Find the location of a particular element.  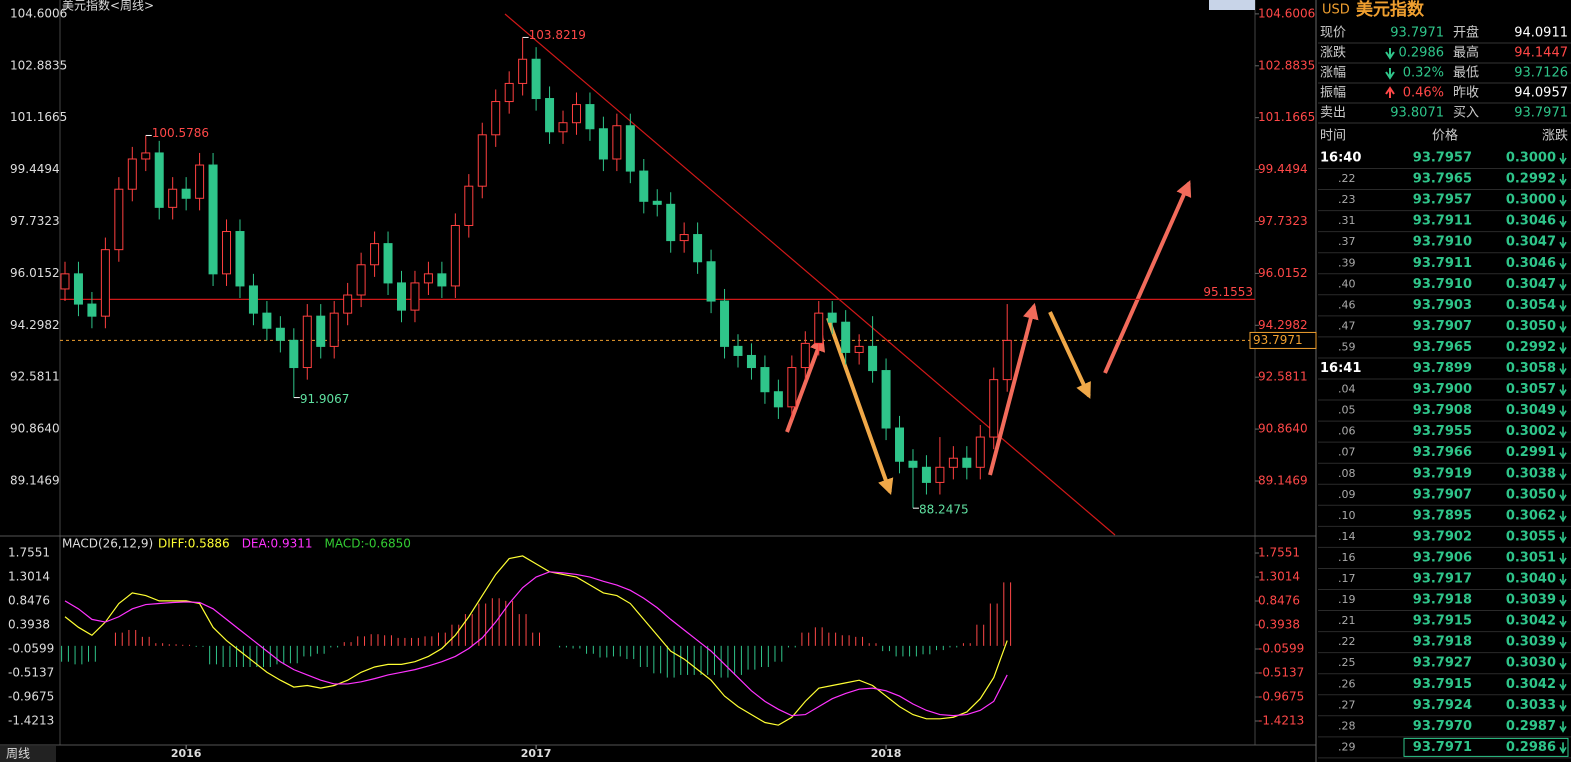

extreme-label: 103.8219 is located at coordinates (557, 35).